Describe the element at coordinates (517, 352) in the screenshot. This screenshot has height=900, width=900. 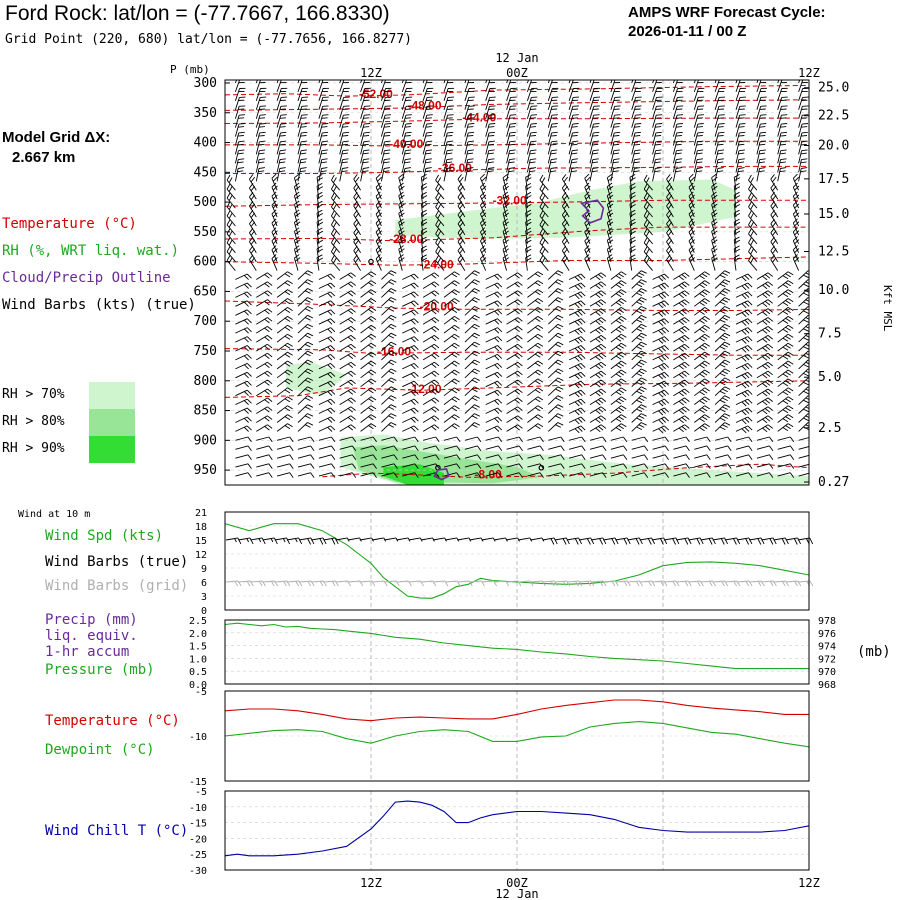
I see `isotherm--16` at that location.